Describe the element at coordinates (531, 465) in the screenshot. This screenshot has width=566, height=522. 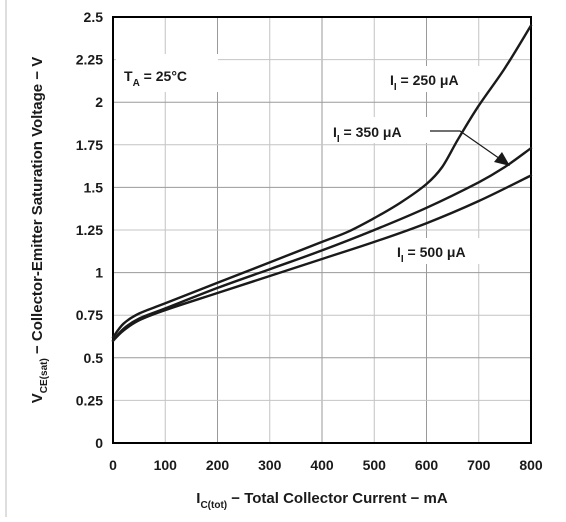
I see `x-tick-label: 800` at that location.